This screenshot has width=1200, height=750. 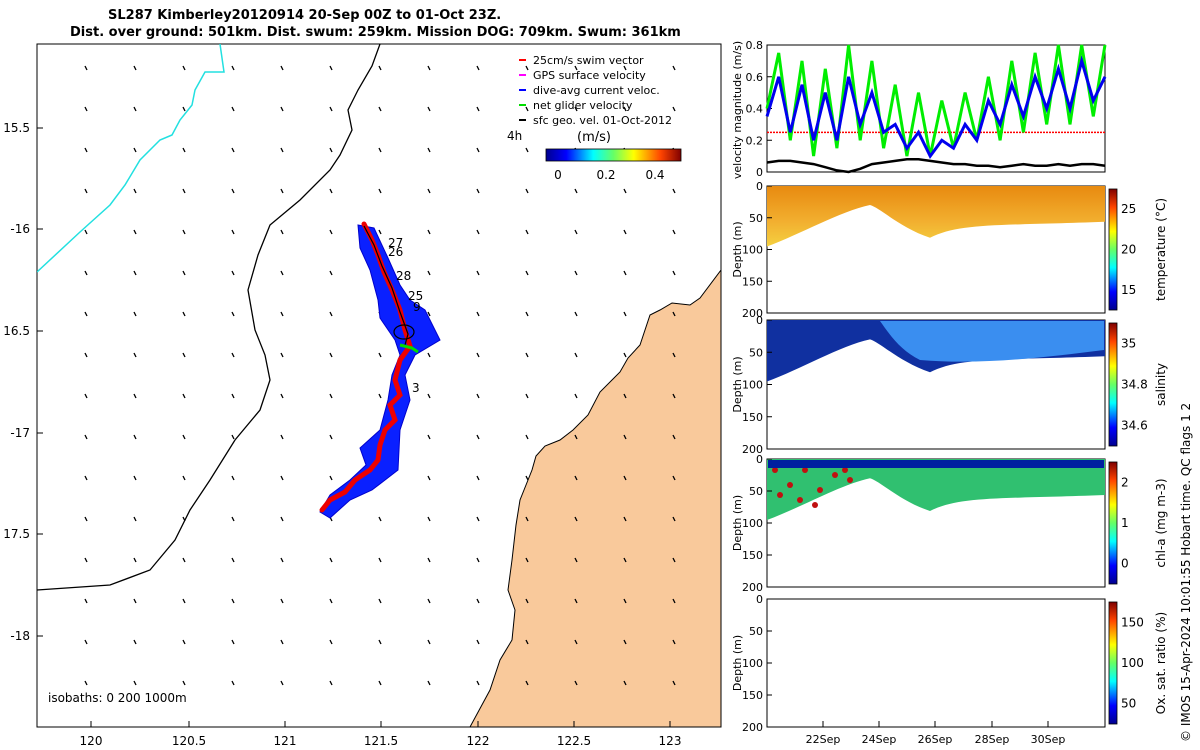 What do you see at coordinates (1161, 663) in the screenshot?
I see `depth-colorbar-label: Ox. sat. ratio (%)` at bounding box center [1161, 663].